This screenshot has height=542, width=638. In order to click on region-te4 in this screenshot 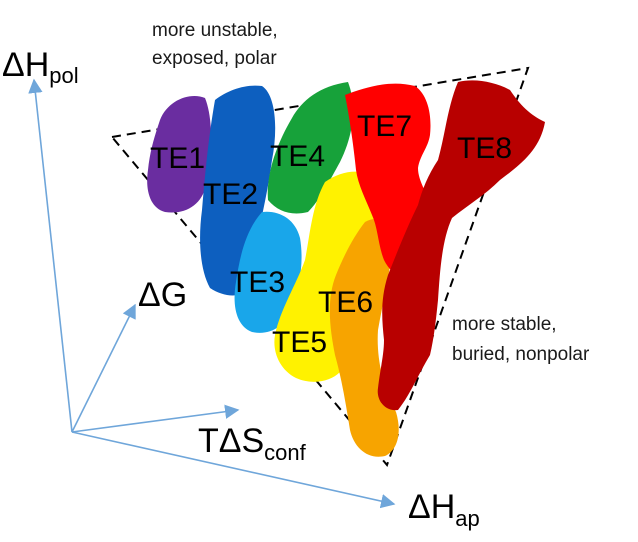, I will do `click(310, 148)`.